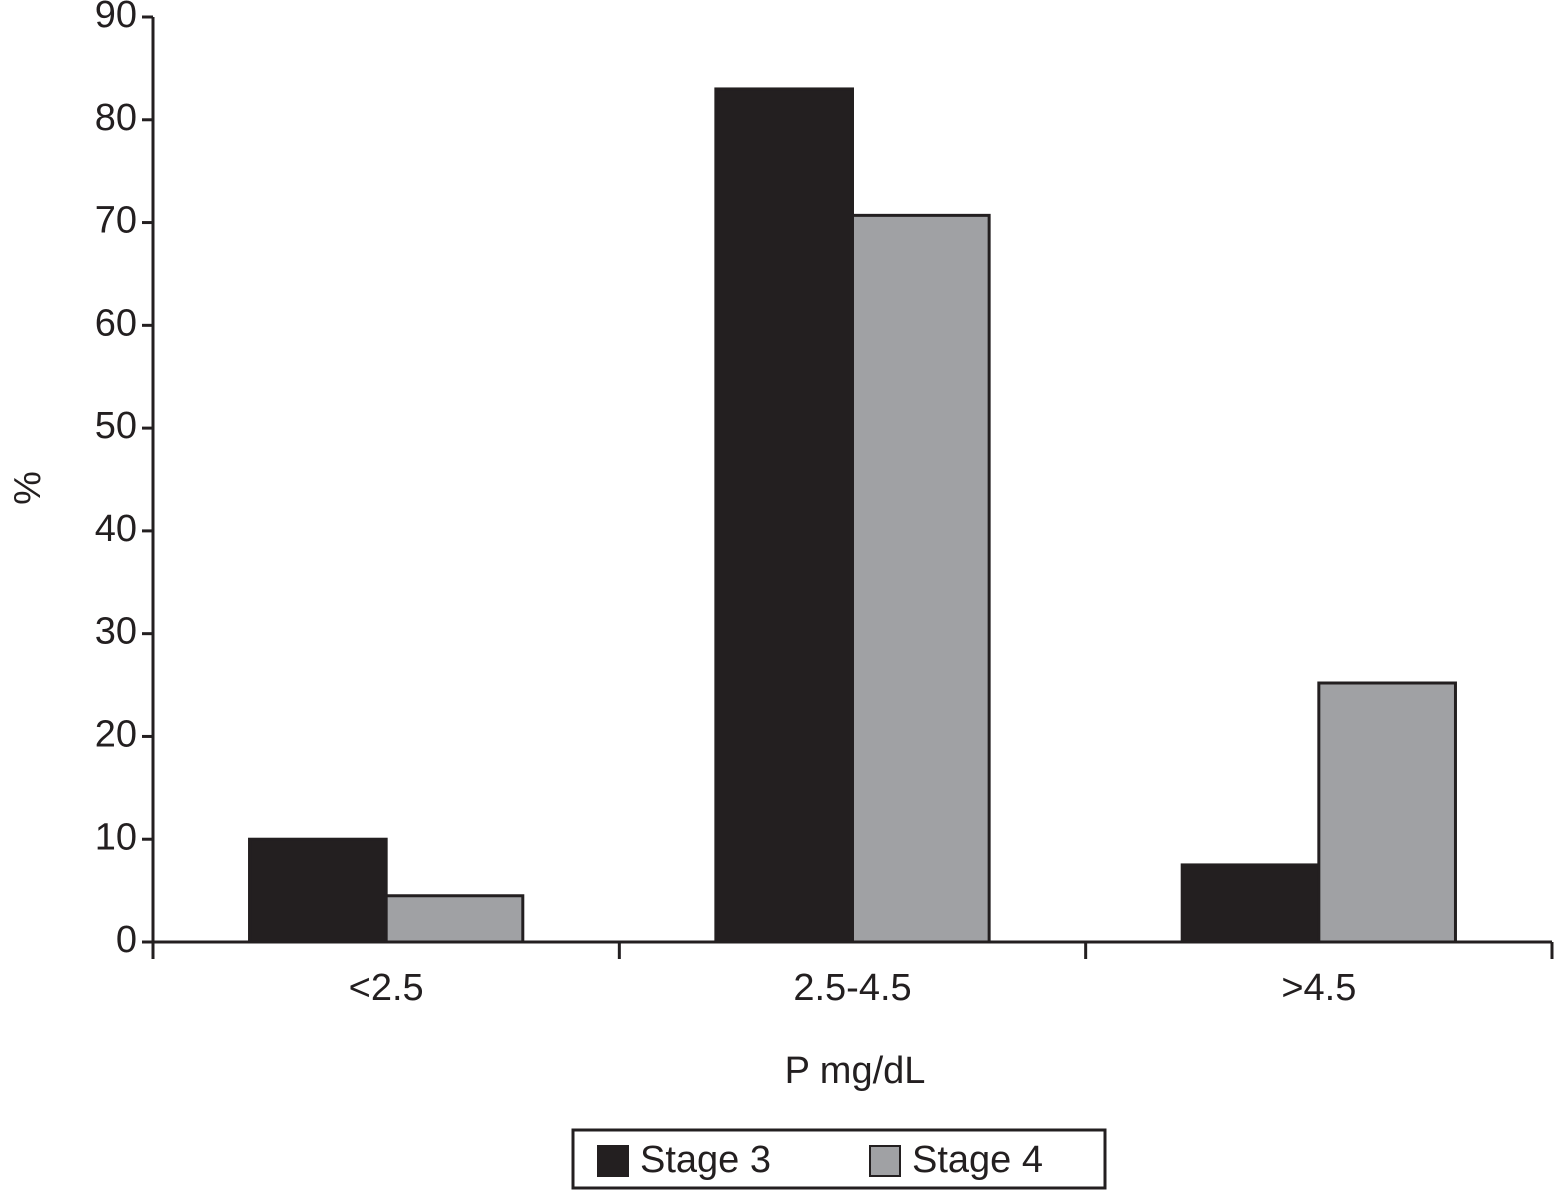 The height and width of the screenshot is (1194, 1555). What do you see at coordinates (116, 118) in the screenshot?
I see `y-tick-label: 80` at bounding box center [116, 118].